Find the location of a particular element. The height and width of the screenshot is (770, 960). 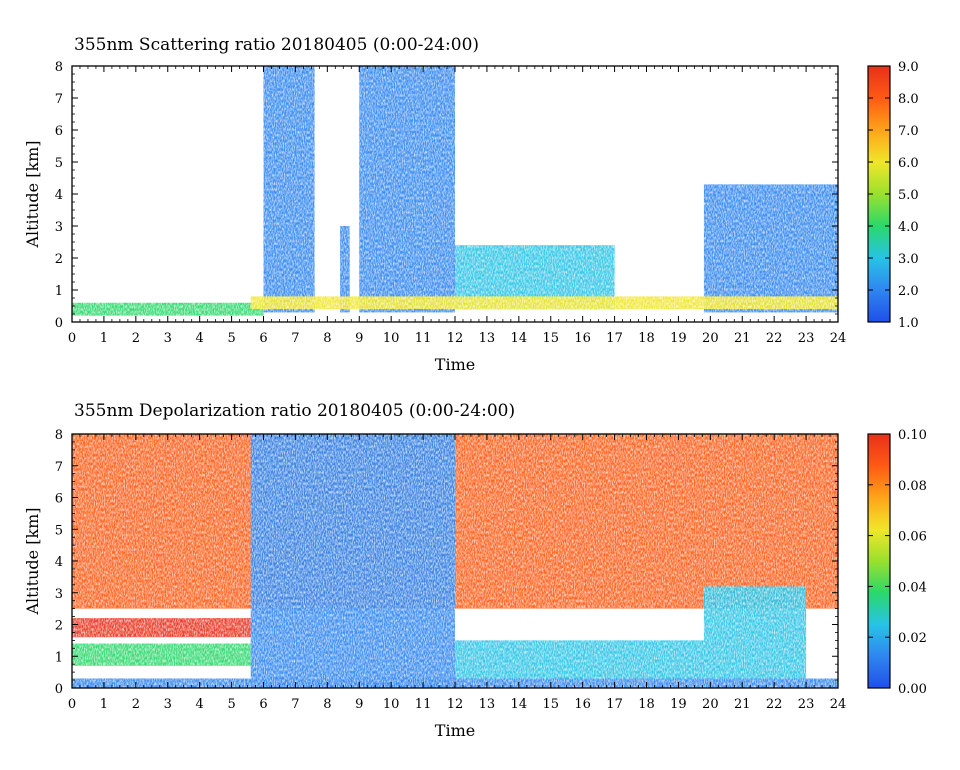

colorbar-tick-label: 7.0 is located at coordinates (908, 131).